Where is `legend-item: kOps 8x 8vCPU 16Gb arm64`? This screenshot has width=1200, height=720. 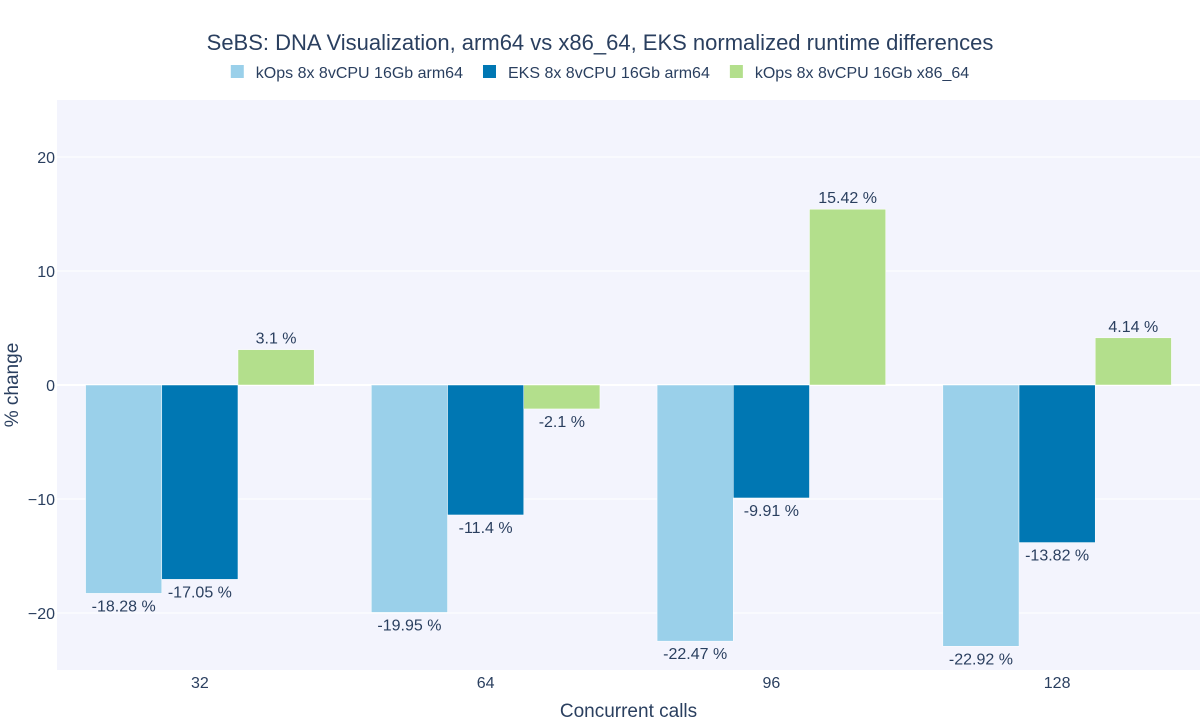
legend-item: kOps 8x 8vCPU 16Gb arm64 is located at coordinates (346, 73).